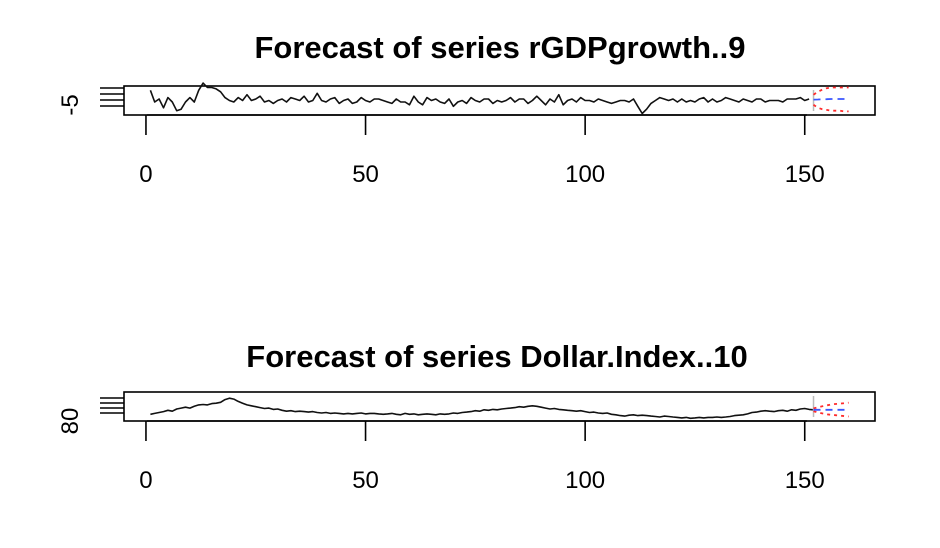  What do you see at coordinates (70, 421) in the screenshot?
I see `y-tick-label: 80` at bounding box center [70, 421].